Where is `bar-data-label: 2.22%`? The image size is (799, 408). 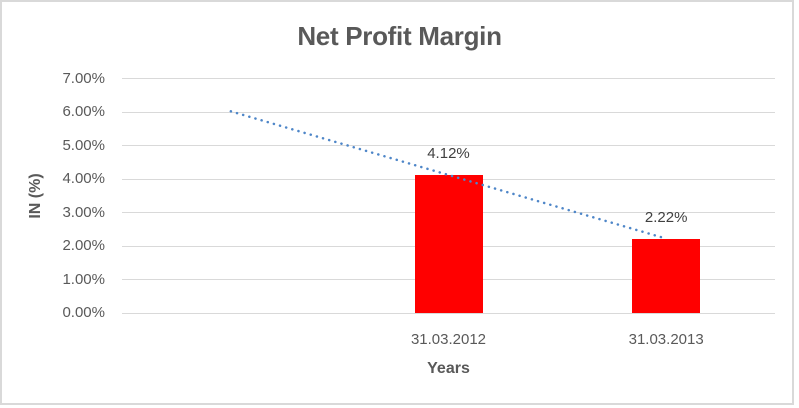
bar-data-label: 2.22% is located at coordinates (666, 217).